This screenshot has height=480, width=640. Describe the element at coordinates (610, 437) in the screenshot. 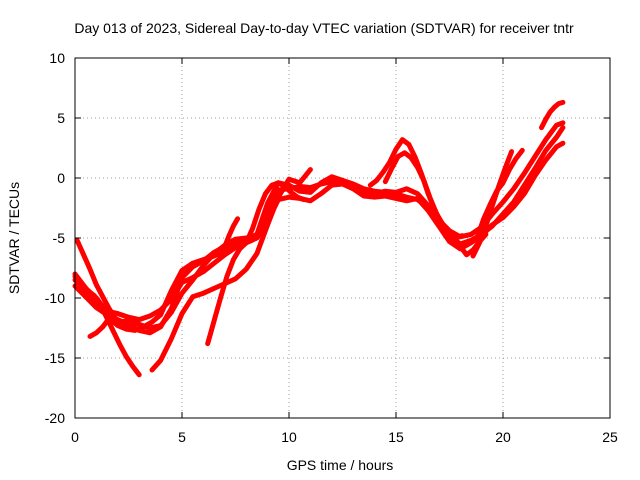

I see `x-tick-label: 25` at that location.